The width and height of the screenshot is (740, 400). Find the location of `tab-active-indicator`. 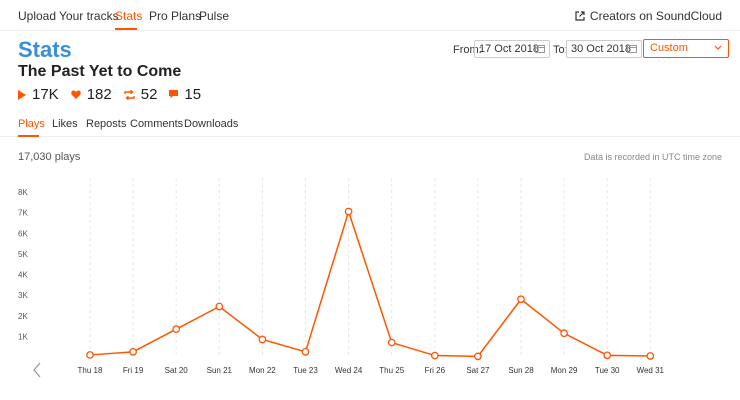

tab-active-indicator is located at coordinates (28, 136).